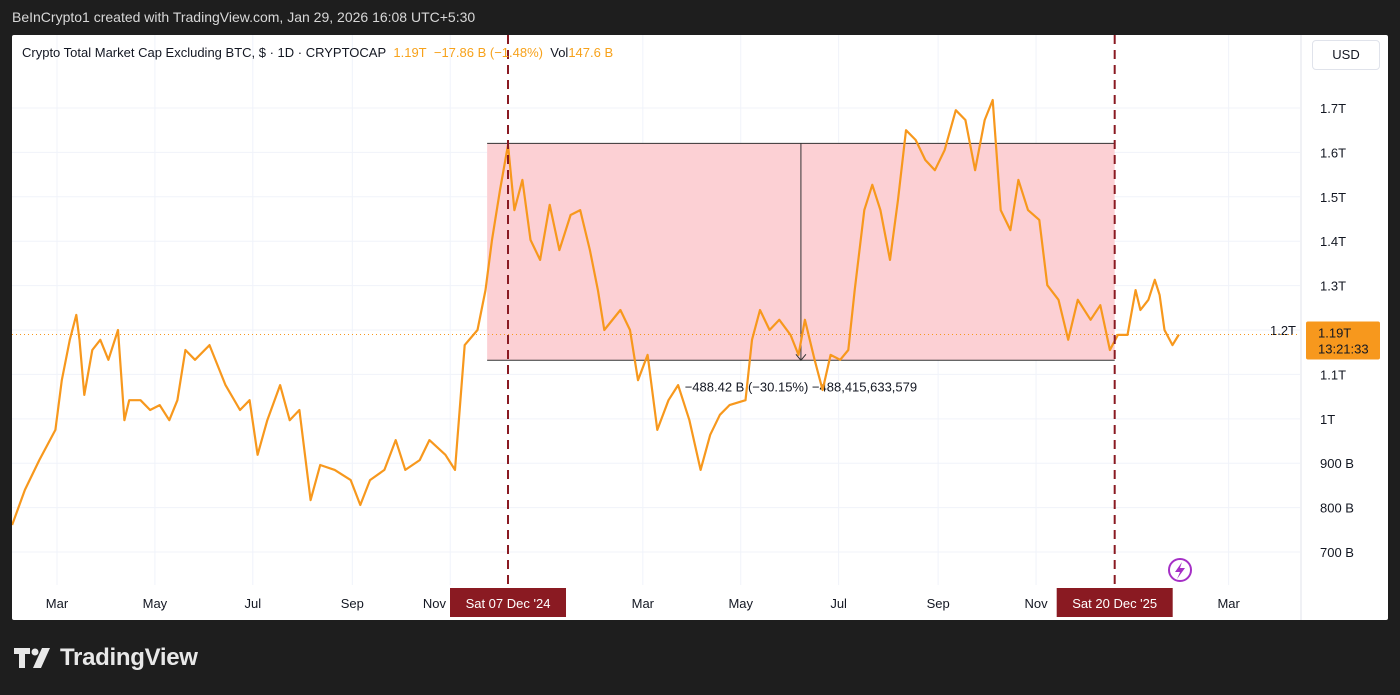 This screenshot has height=695, width=1400. Describe the element at coordinates (1333, 374) in the screenshot. I see `y-tick-label: 1.1T` at that location.